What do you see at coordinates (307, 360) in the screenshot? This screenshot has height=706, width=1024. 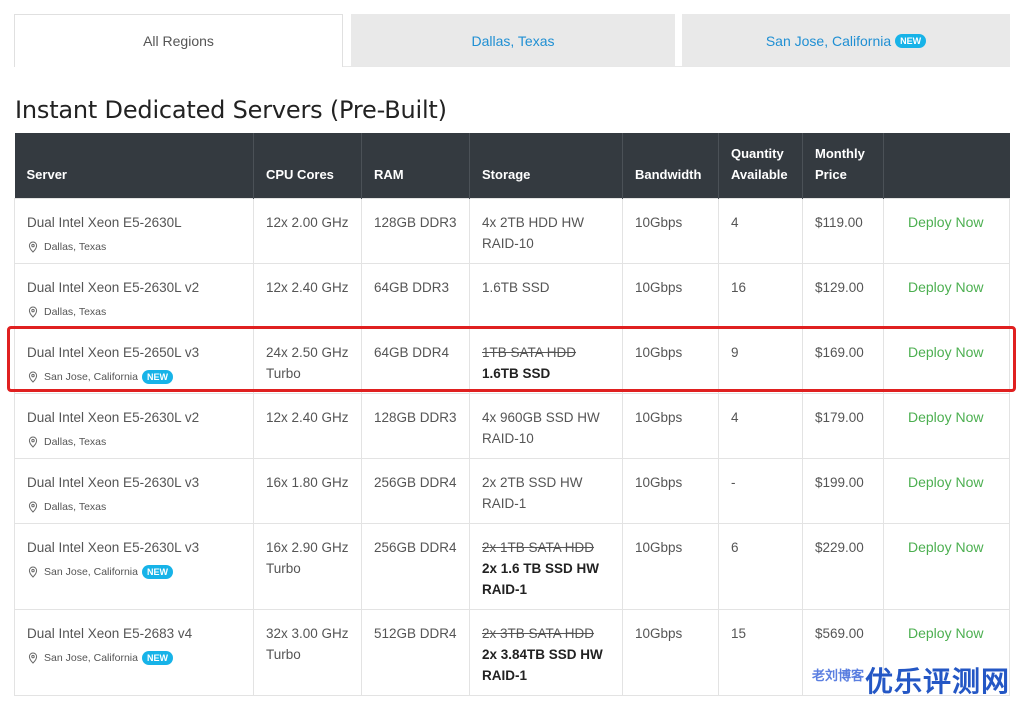 I see `cell-cpu: 24x 2.50 GHz Turbo` at bounding box center [307, 360].